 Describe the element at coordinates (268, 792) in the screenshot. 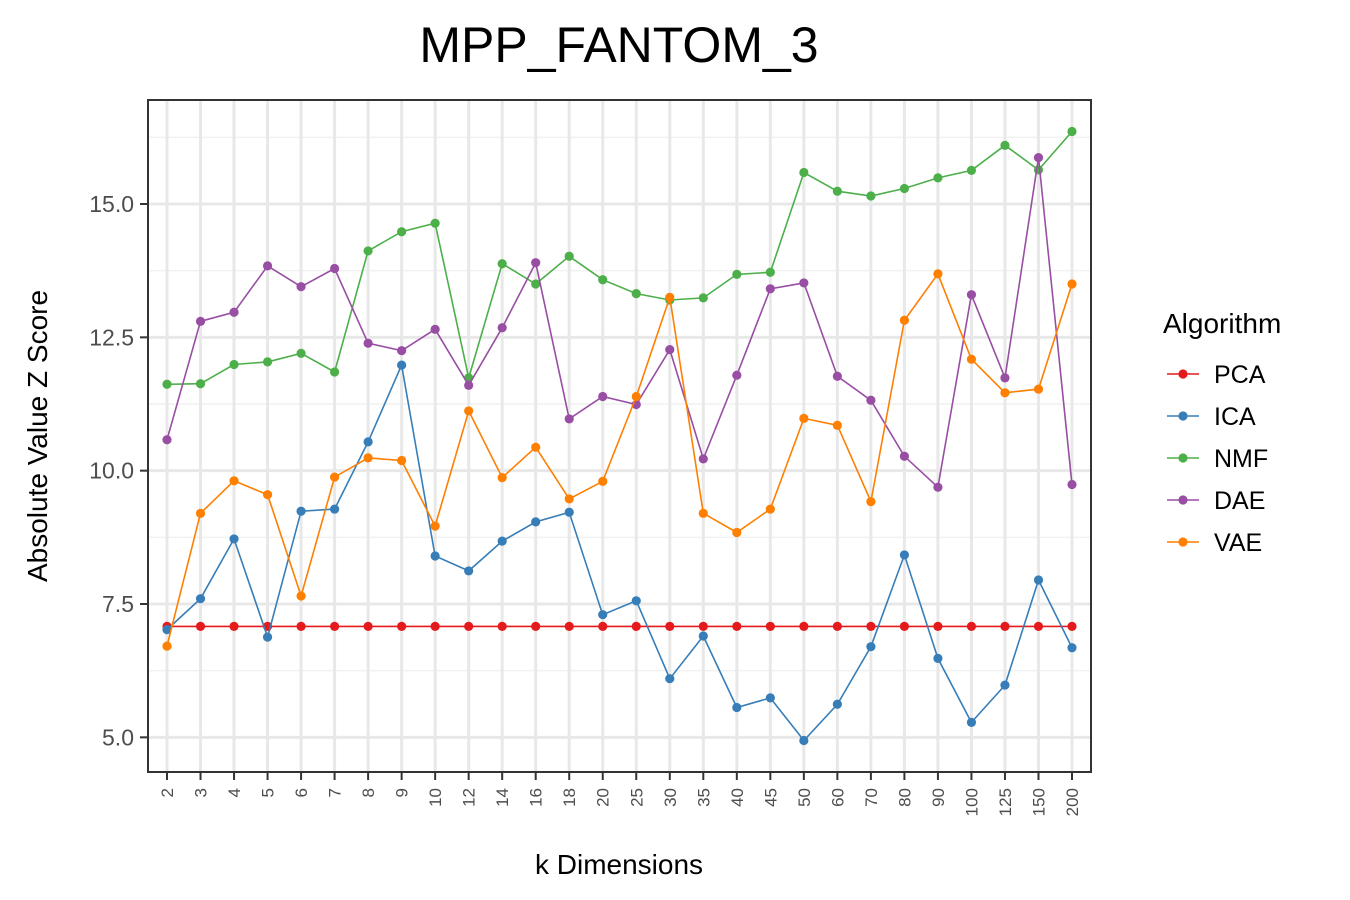

I see `x-tick-label: 5` at that location.